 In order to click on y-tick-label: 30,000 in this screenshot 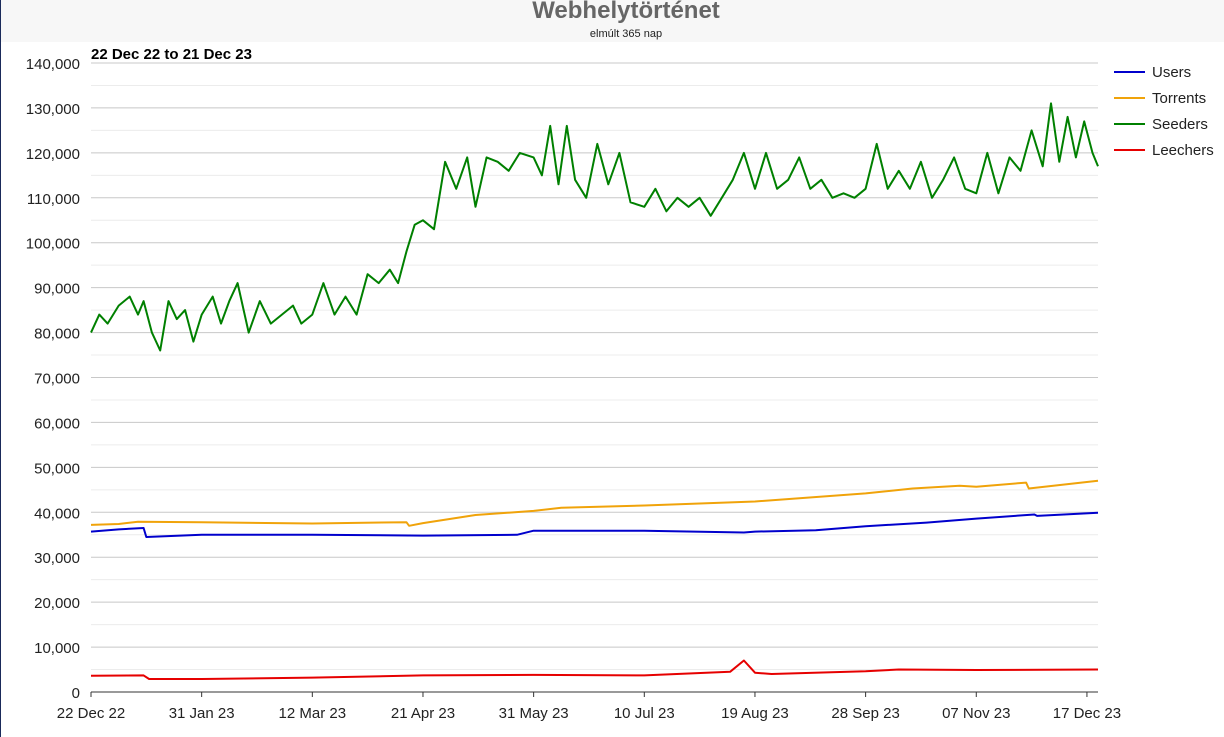, I will do `click(57, 558)`.